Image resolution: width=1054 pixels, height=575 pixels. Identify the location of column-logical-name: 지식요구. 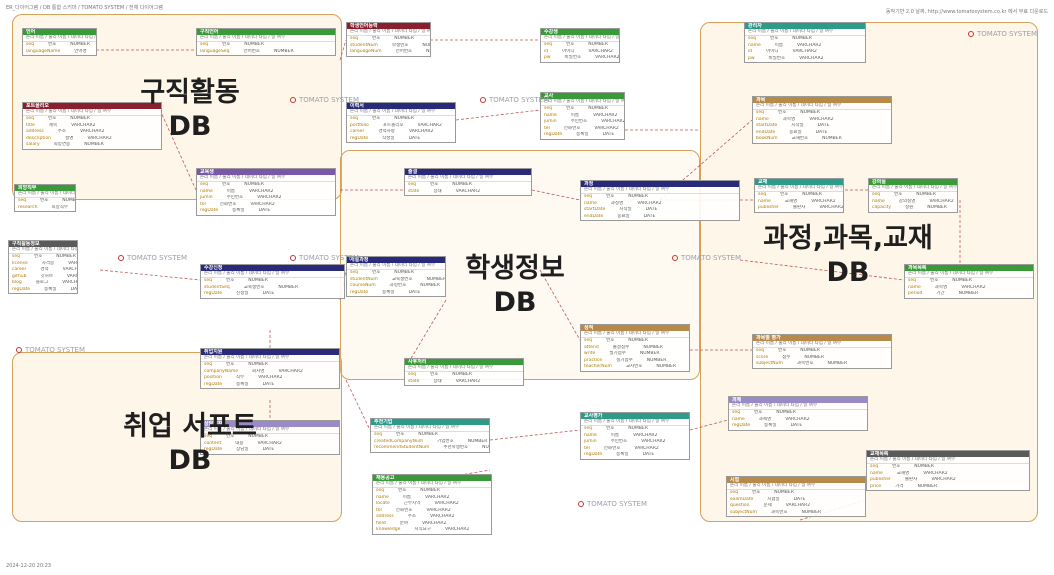
(422, 529).